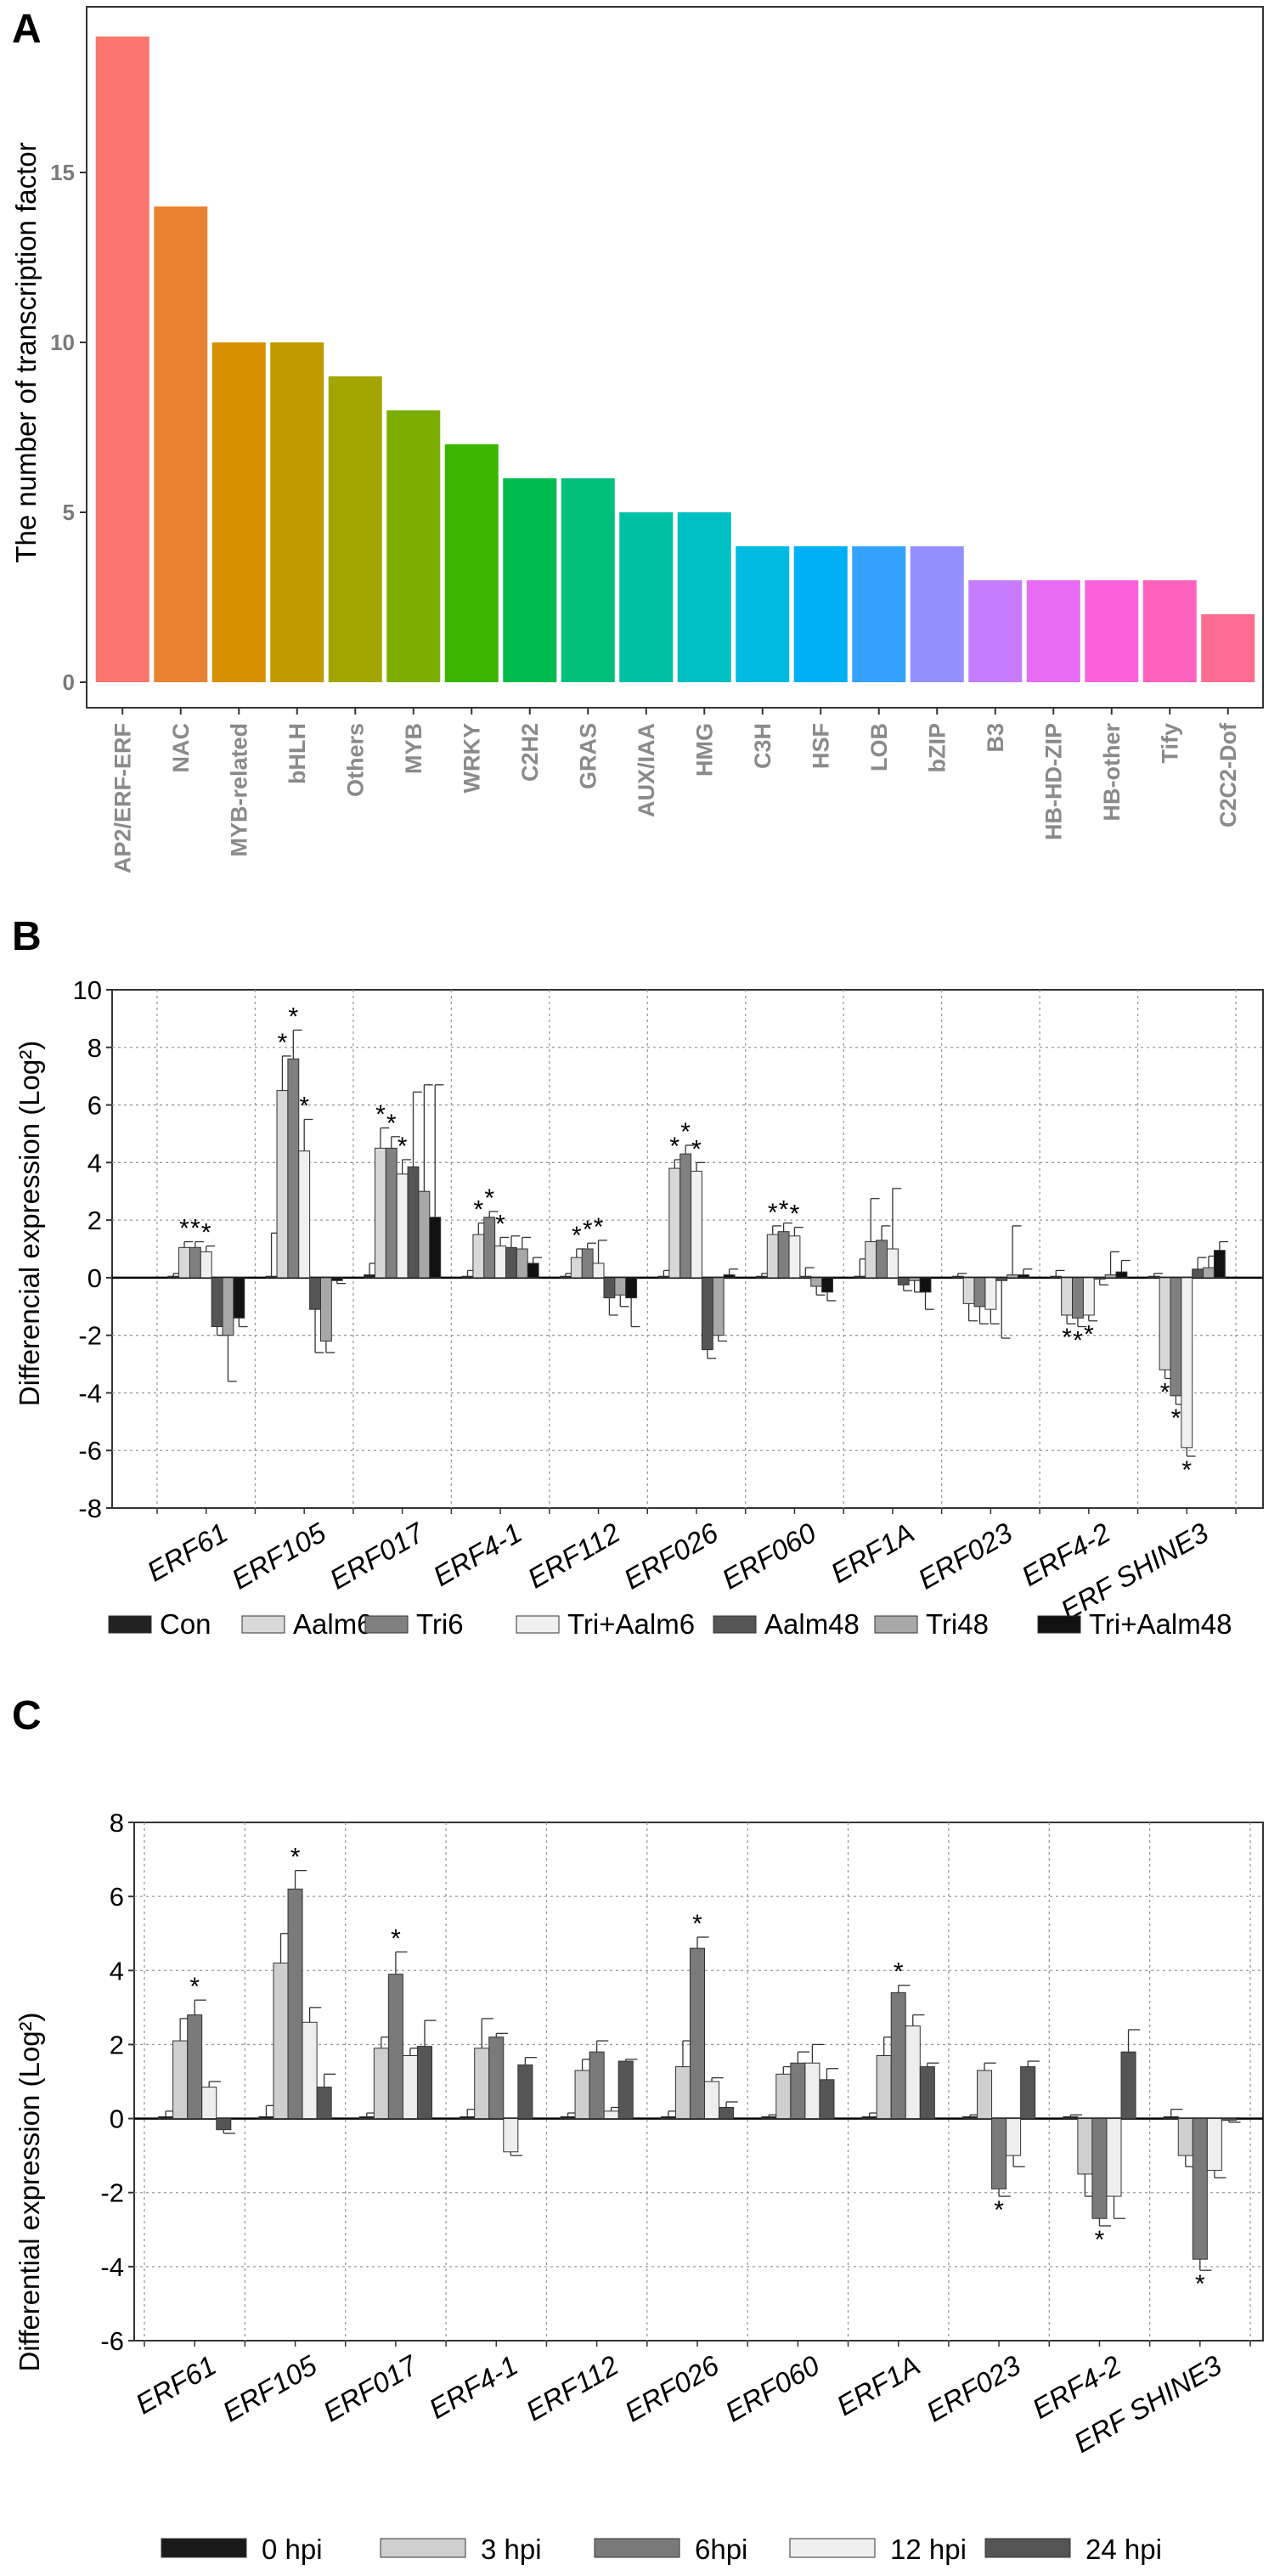 The image size is (1280, 2576). Describe the element at coordinates (63, 173) in the screenshot. I see `chart-a-ytick-label: 15` at that location.